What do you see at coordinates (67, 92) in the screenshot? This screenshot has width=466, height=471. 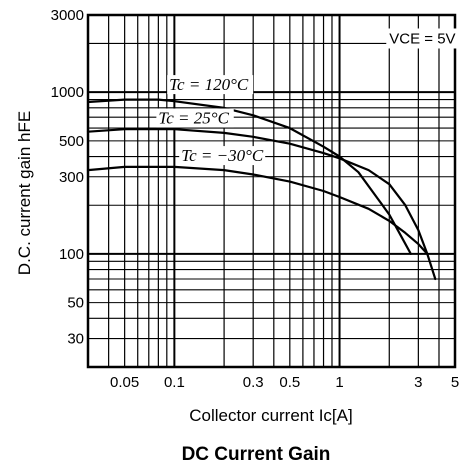 I see `y-tick-label: 1000` at bounding box center [67, 92].